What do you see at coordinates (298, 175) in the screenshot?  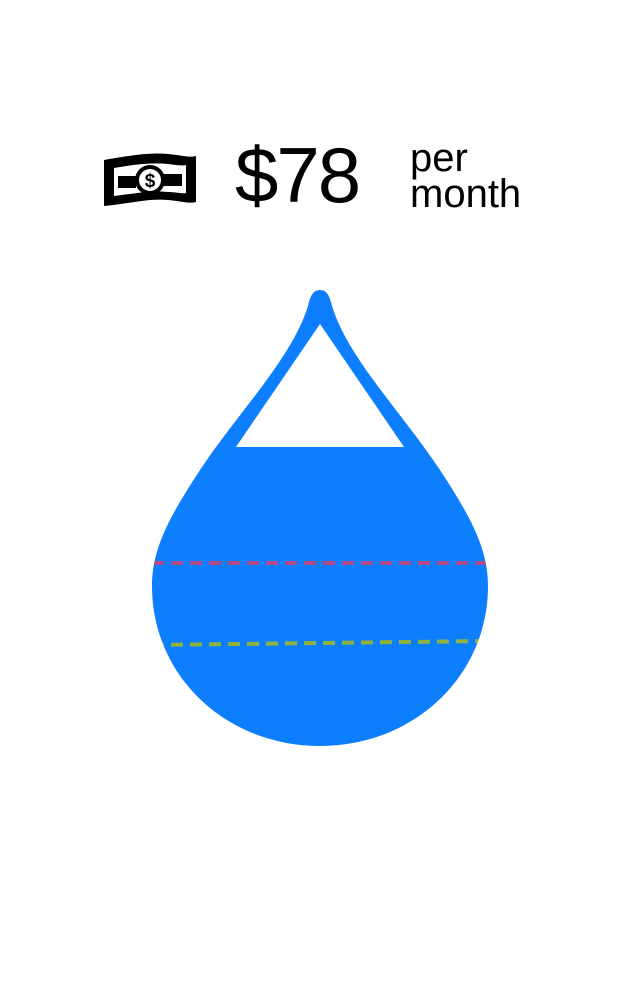 I see `monthly-cost-amount: $78` at bounding box center [298, 175].